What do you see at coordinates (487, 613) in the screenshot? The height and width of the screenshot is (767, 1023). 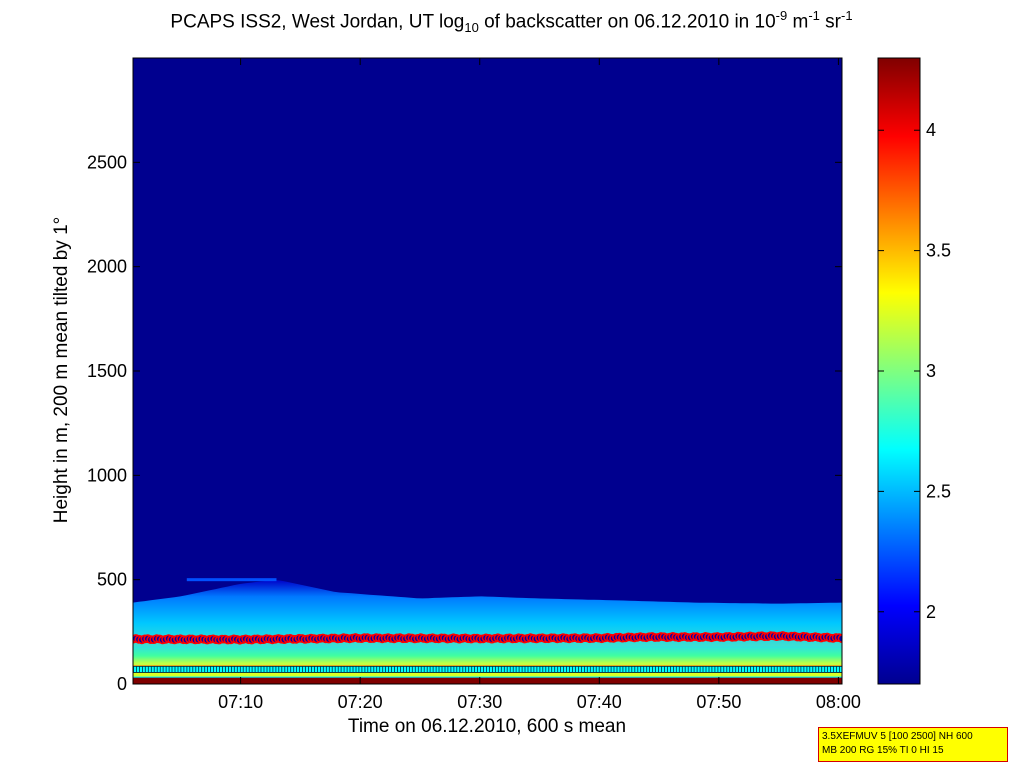 I see `aerosol-layer` at bounding box center [487, 613].